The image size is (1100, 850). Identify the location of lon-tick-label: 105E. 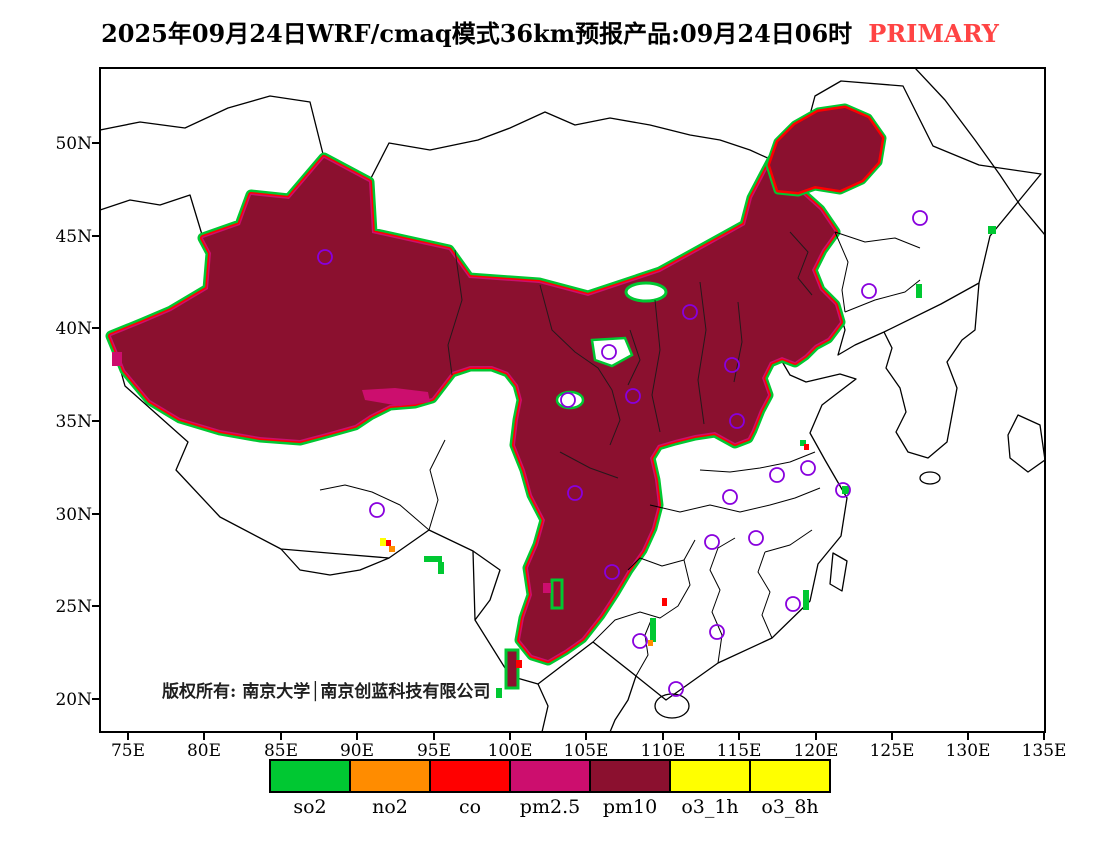
(586, 751).